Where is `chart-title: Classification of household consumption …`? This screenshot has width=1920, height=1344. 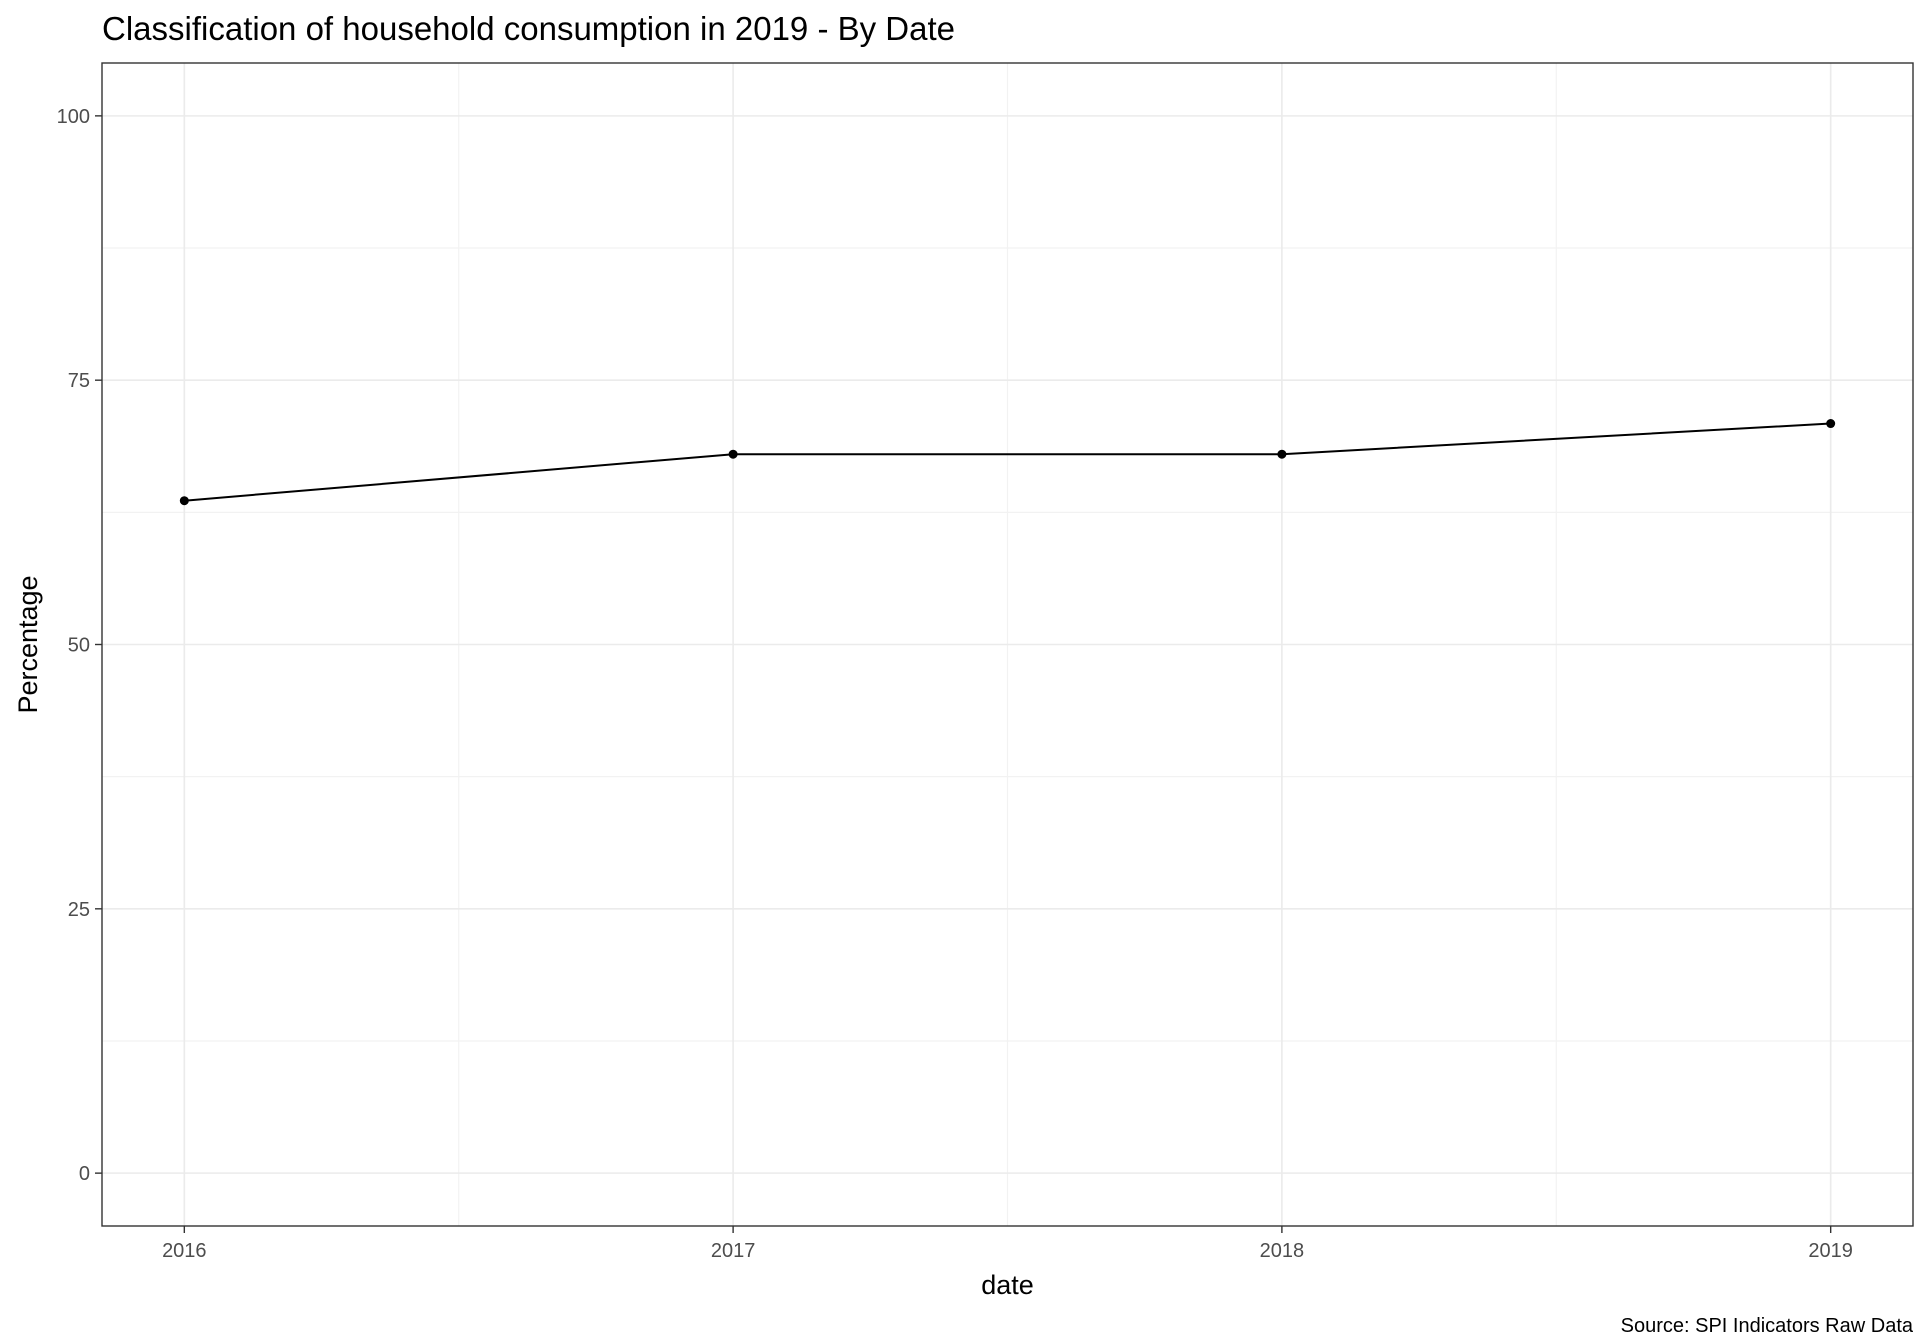 chart-title: Classification of household consumption … is located at coordinates (528, 28).